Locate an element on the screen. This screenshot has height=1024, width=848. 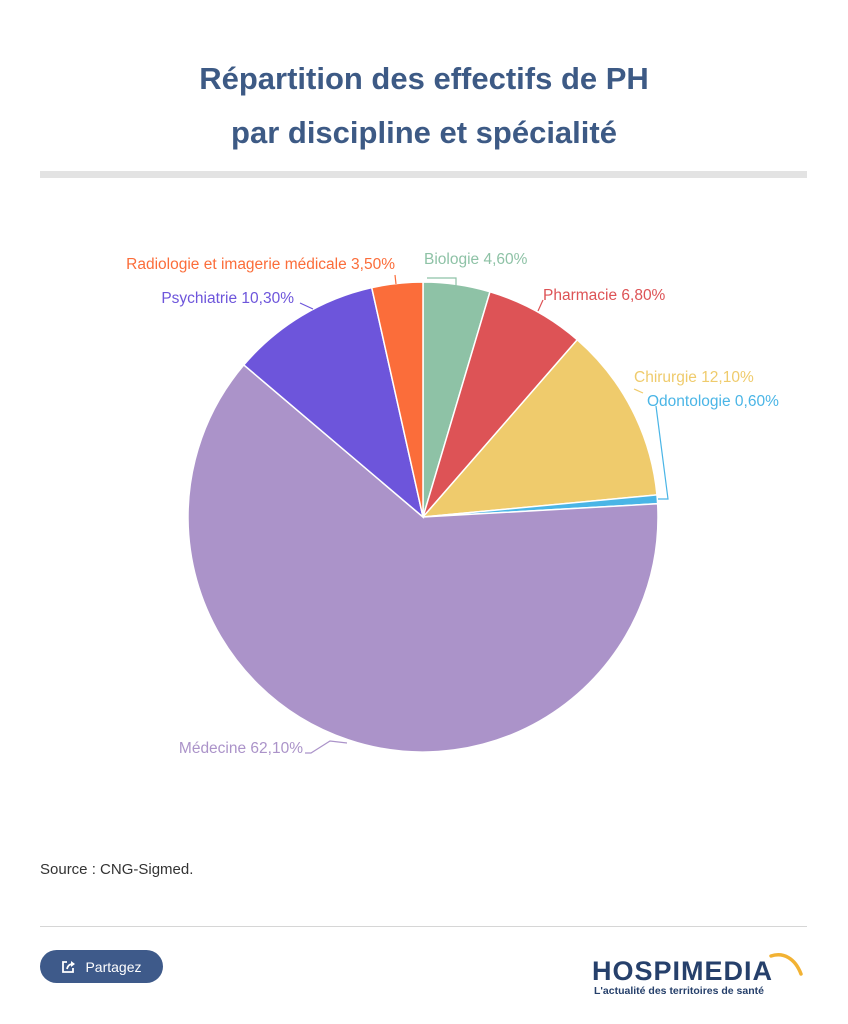
share-button: Partagez is located at coordinates (101, 966).